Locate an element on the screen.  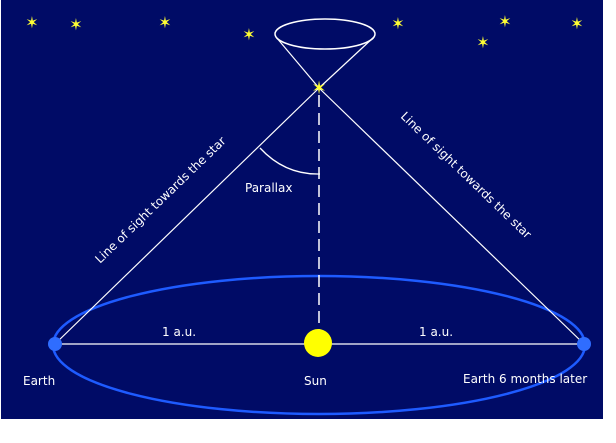
background-stars: ✶ ✶ ✶ ✶ ✶ ✶ ✶ ✶ is located at coordinates (304, 33).